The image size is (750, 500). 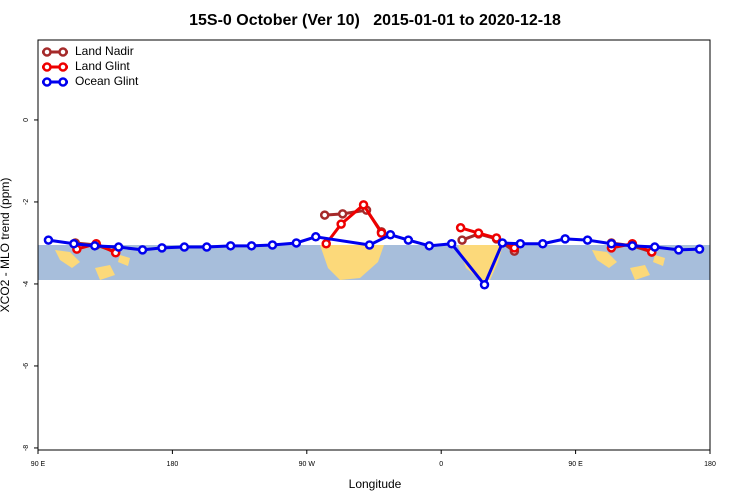 What do you see at coordinates (102, 66) in the screenshot?
I see `legend-label: Land Glint` at bounding box center [102, 66].